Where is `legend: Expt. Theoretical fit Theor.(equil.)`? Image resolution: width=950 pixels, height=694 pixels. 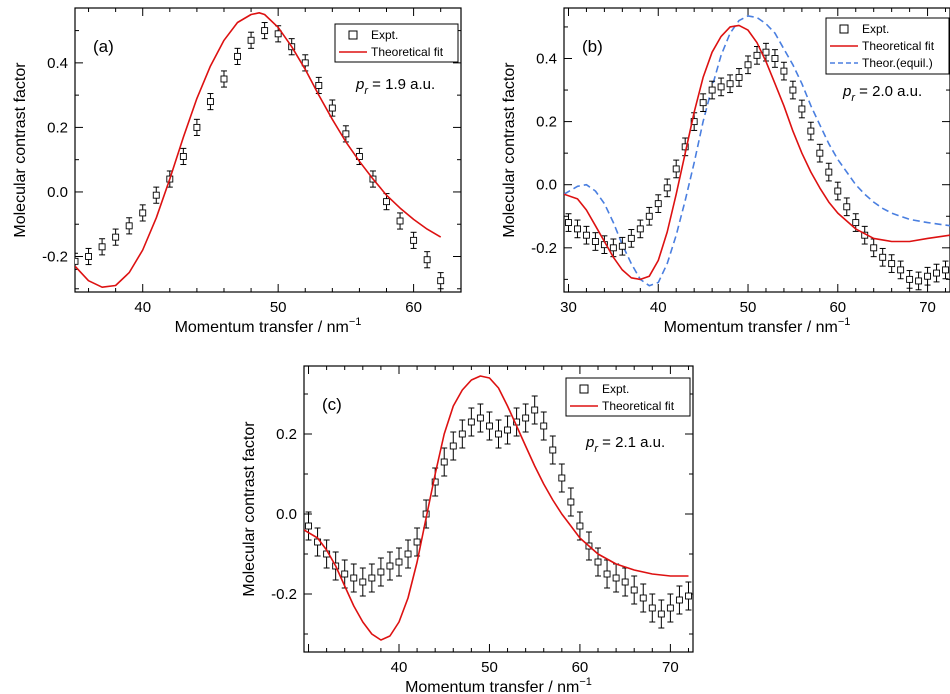 legend: Expt. Theoretical fit Theor.(equil.) is located at coordinates (887, 46).